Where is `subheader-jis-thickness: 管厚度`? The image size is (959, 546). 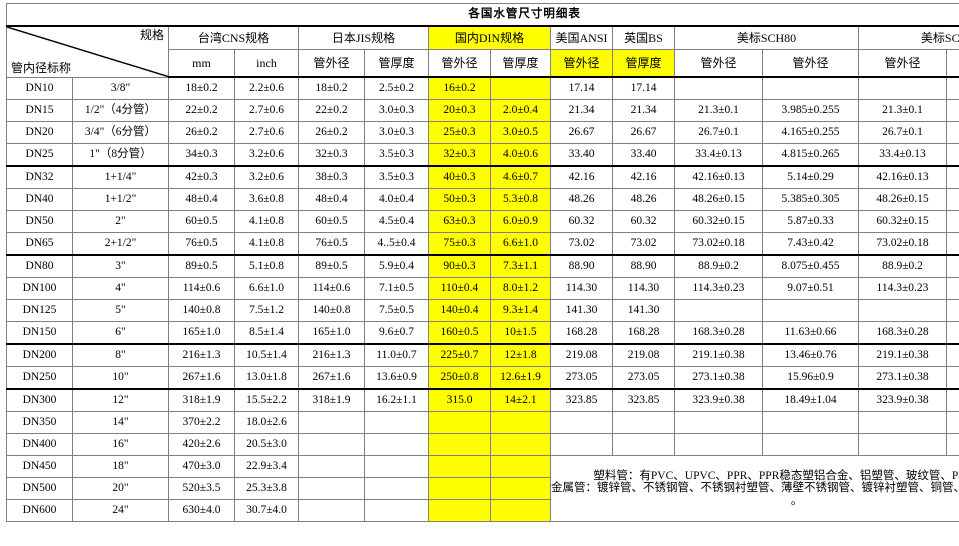
subheader-jis-thickness: 管厚度 is located at coordinates (520, 63).